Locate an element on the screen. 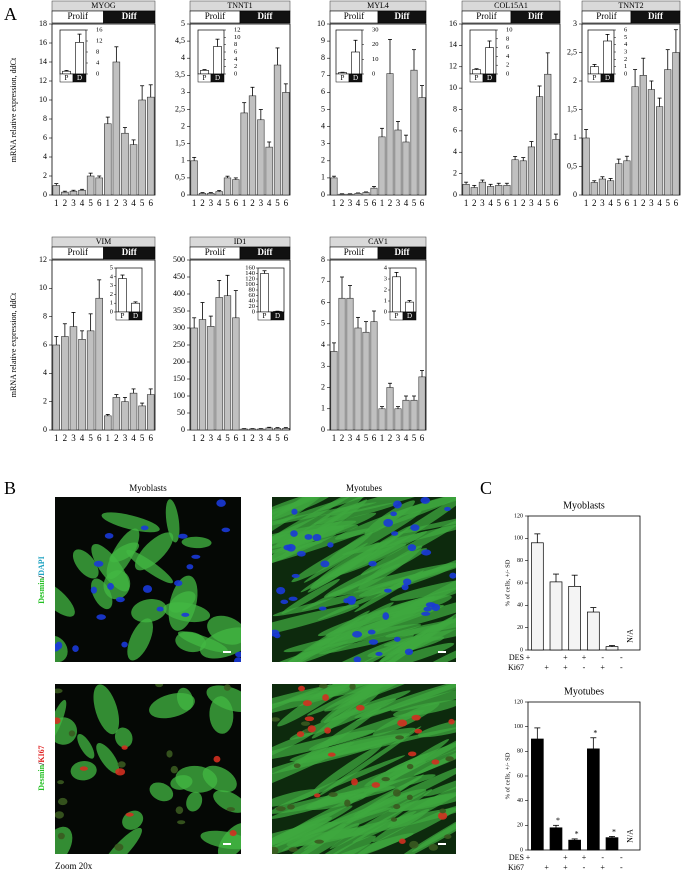 This screenshot has height=875, width=685. inset-tick-label: 100 is located at coordinates (250, 284).